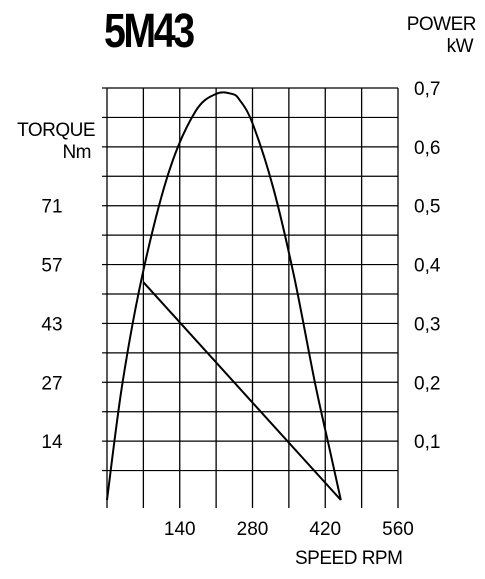 This screenshot has height=579, width=485. What do you see at coordinates (427, 148) in the screenshot?
I see `power-tick-label: 0,6` at bounding box center [427, 148].